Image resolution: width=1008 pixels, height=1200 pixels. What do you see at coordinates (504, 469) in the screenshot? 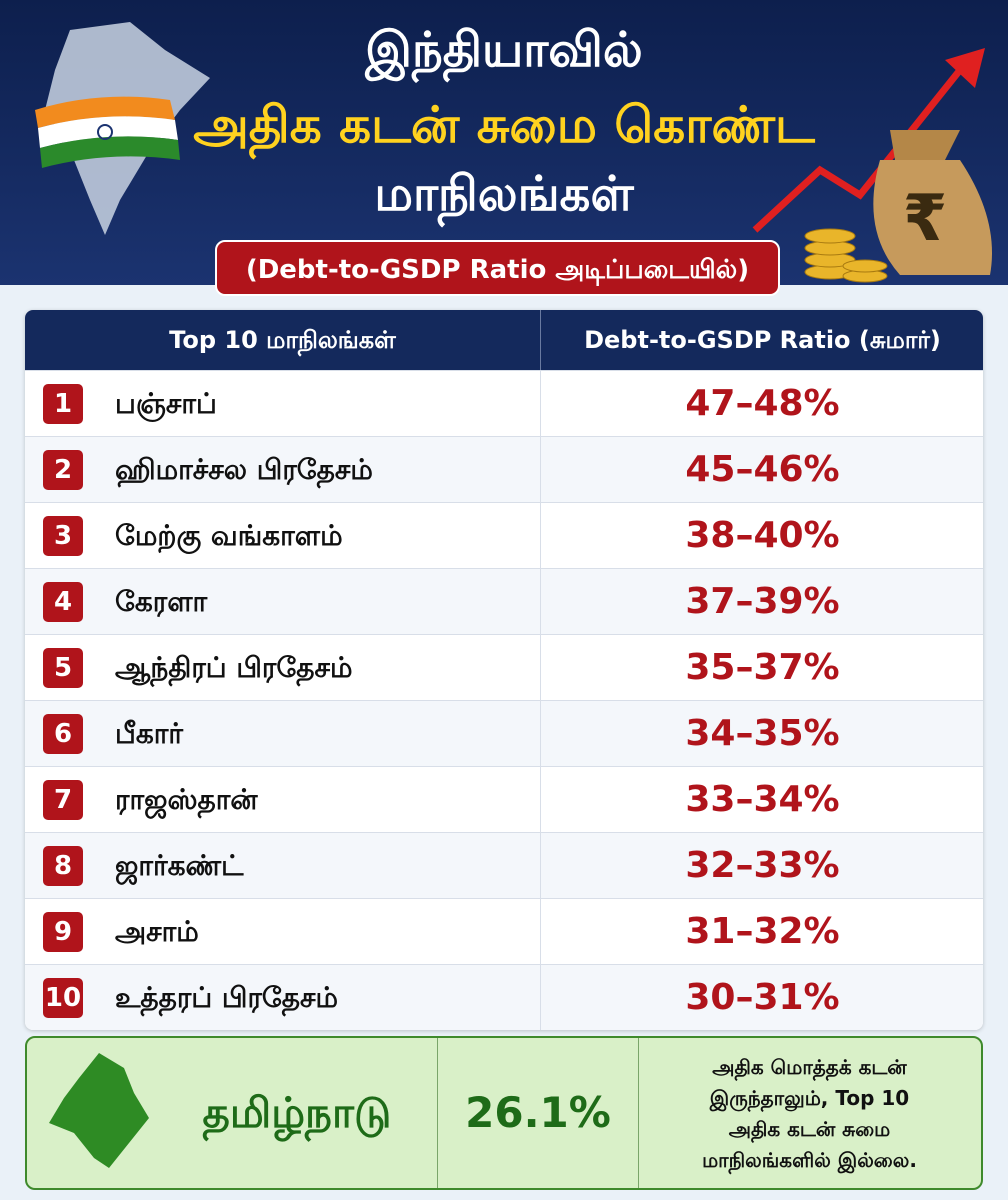
I see `table-row: 2 ஹிமாச்சல பிரதேசம் 45–46%` at bounding box center [504, 469].